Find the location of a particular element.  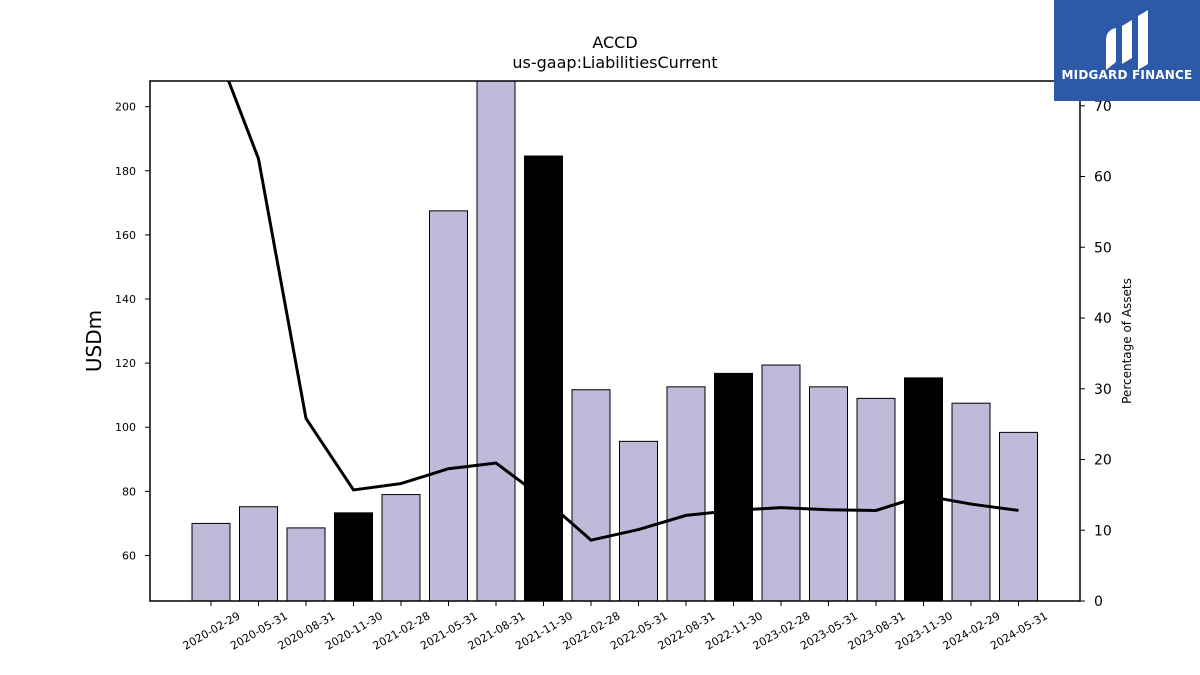

y-tick-label: 160 is located at coordinates (125, 235).